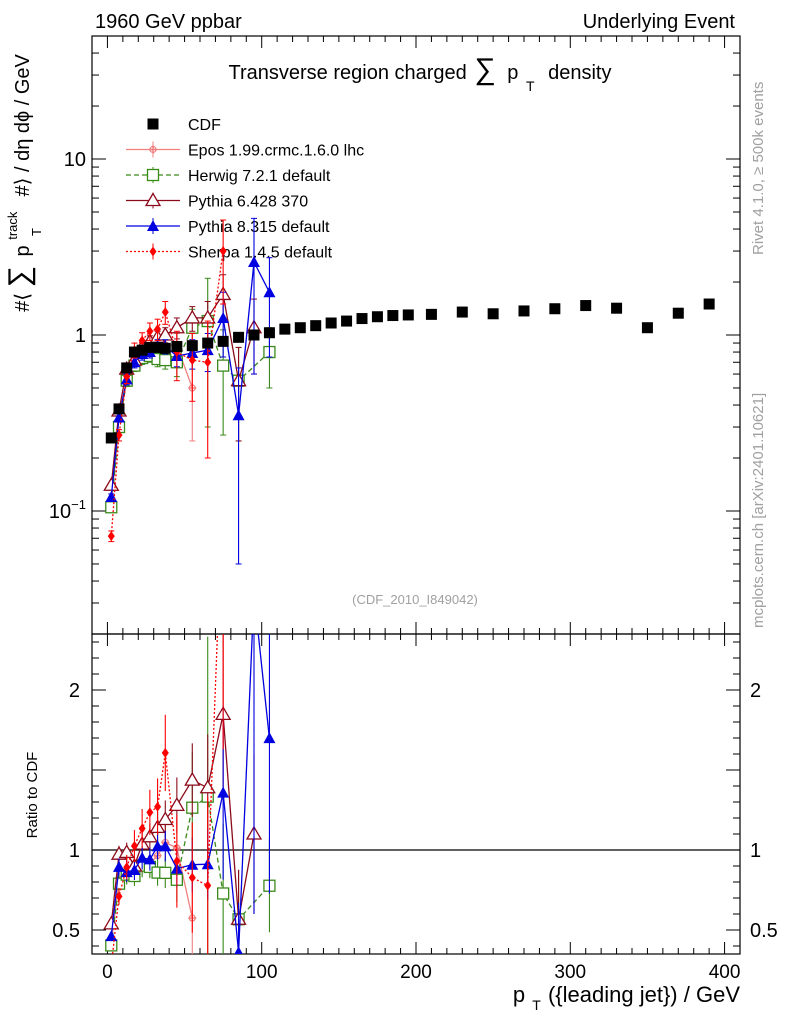 This screenshot has width=786, height=1024. What do you see at coordinates (23, 182) in the screenshot?
I see `y-axis-label: #⟨ ∑ p track T #⟩ / dη dϕ / GeV` at bounding box center [23, 182].